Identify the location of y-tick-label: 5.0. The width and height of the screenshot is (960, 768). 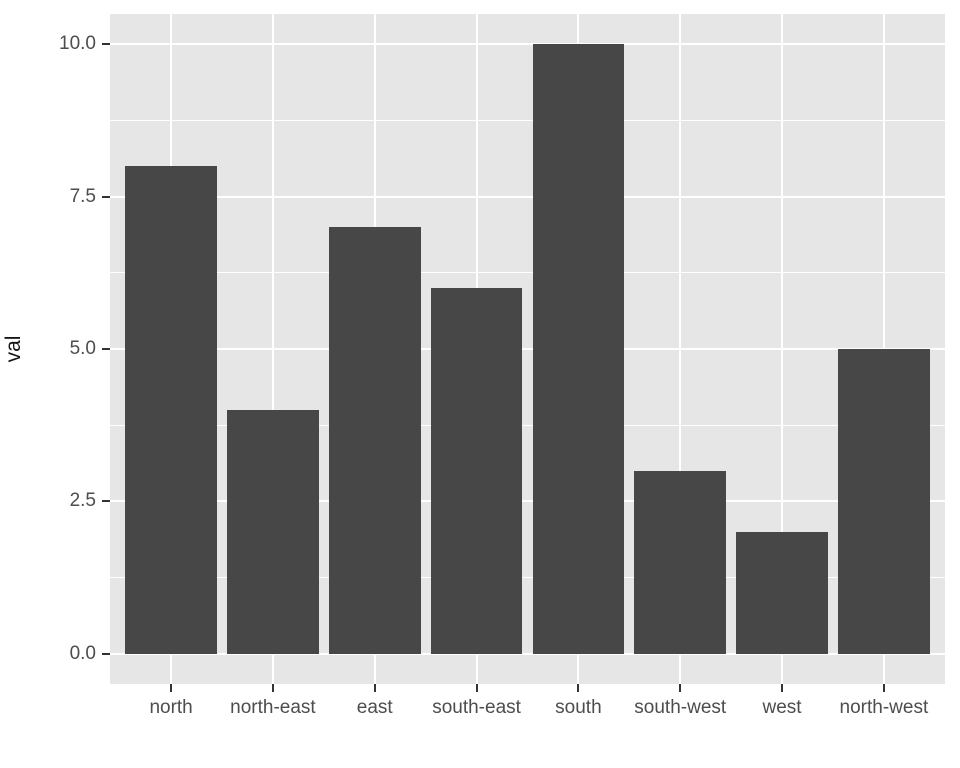
(82, 348).